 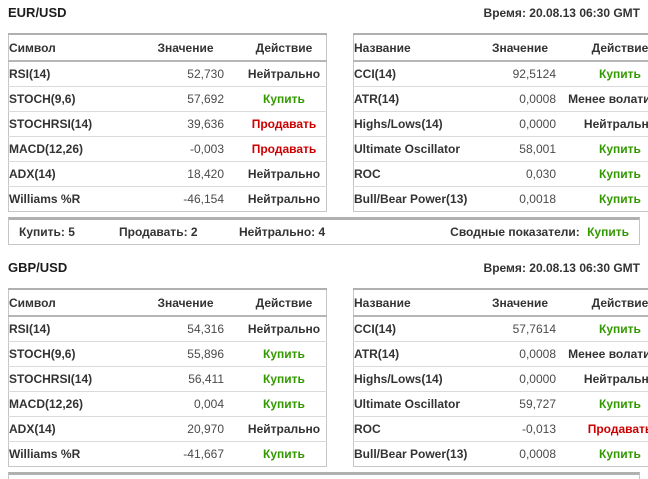 I want to click on indicator-value: 57,692, so click(x=194, y=99).